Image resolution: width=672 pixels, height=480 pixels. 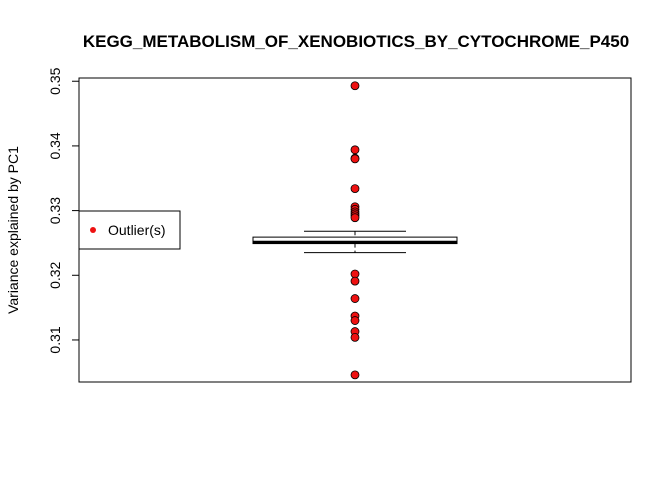 I want to click on legend: Outlier(s), so click(x=129, y=230).